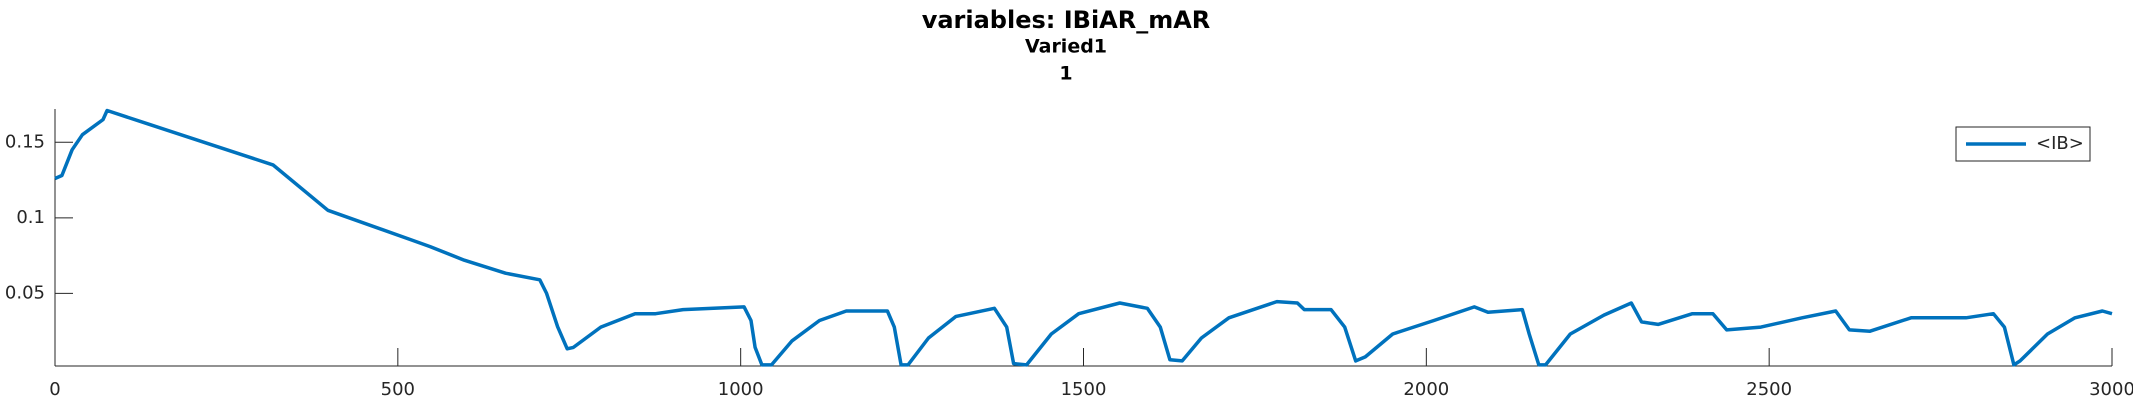 The height and width of the screenshot is (400, 2133). What do you see at coordinates (54, 389) in the screenshot?
I see `x-tick-label: 0` at bounding box center [54, 389].